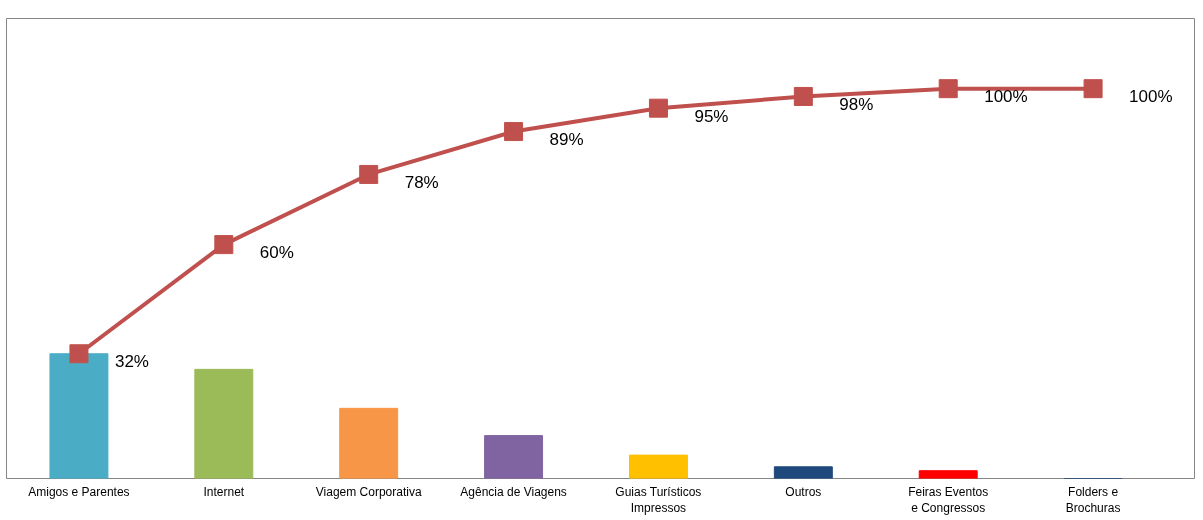 The width and height of the screenshot is (1203, 520). Describe the element at coordinates (948, 500) in the screenshot. I see `x-tick-label: Feiras Eventos e Congressos` at that location.